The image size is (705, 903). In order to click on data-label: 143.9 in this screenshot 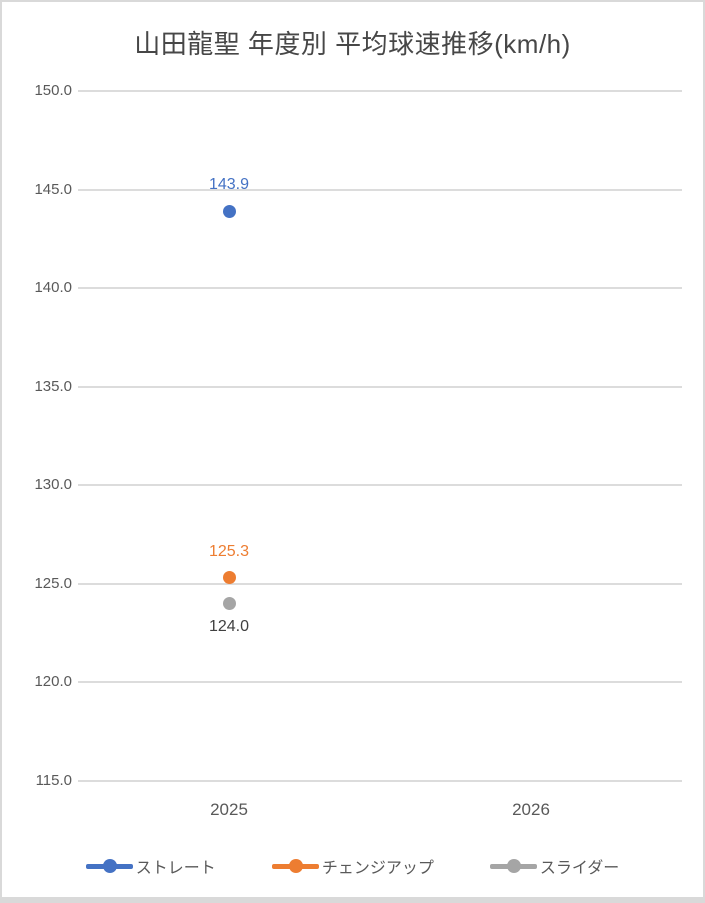, I will do `click(229, 185)`.